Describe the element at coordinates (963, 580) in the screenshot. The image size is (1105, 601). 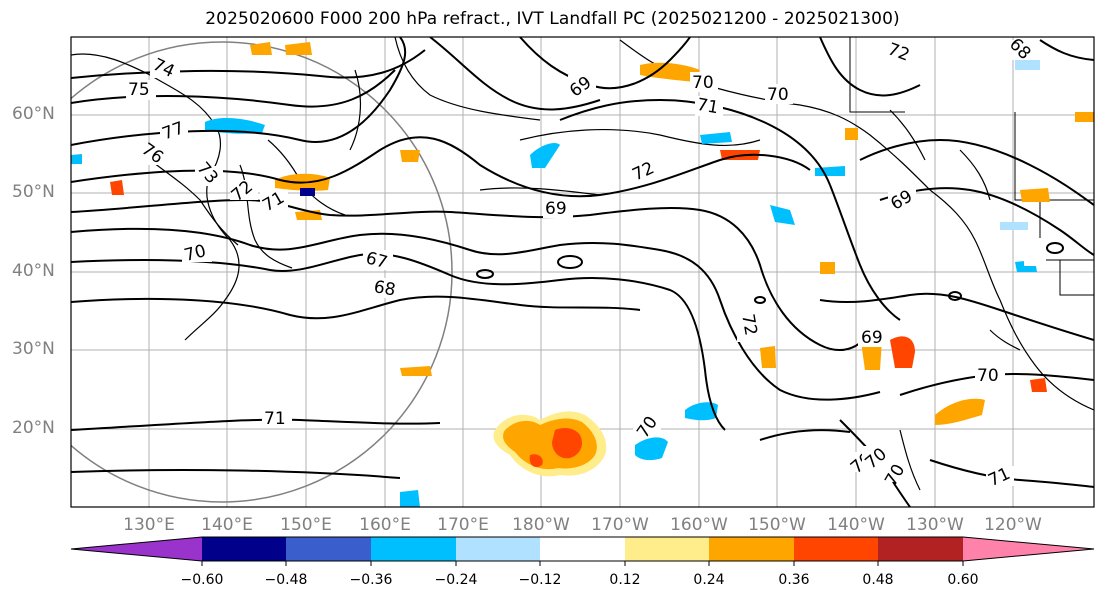
I see `colorbar-tick-label: 0.60` at that location.